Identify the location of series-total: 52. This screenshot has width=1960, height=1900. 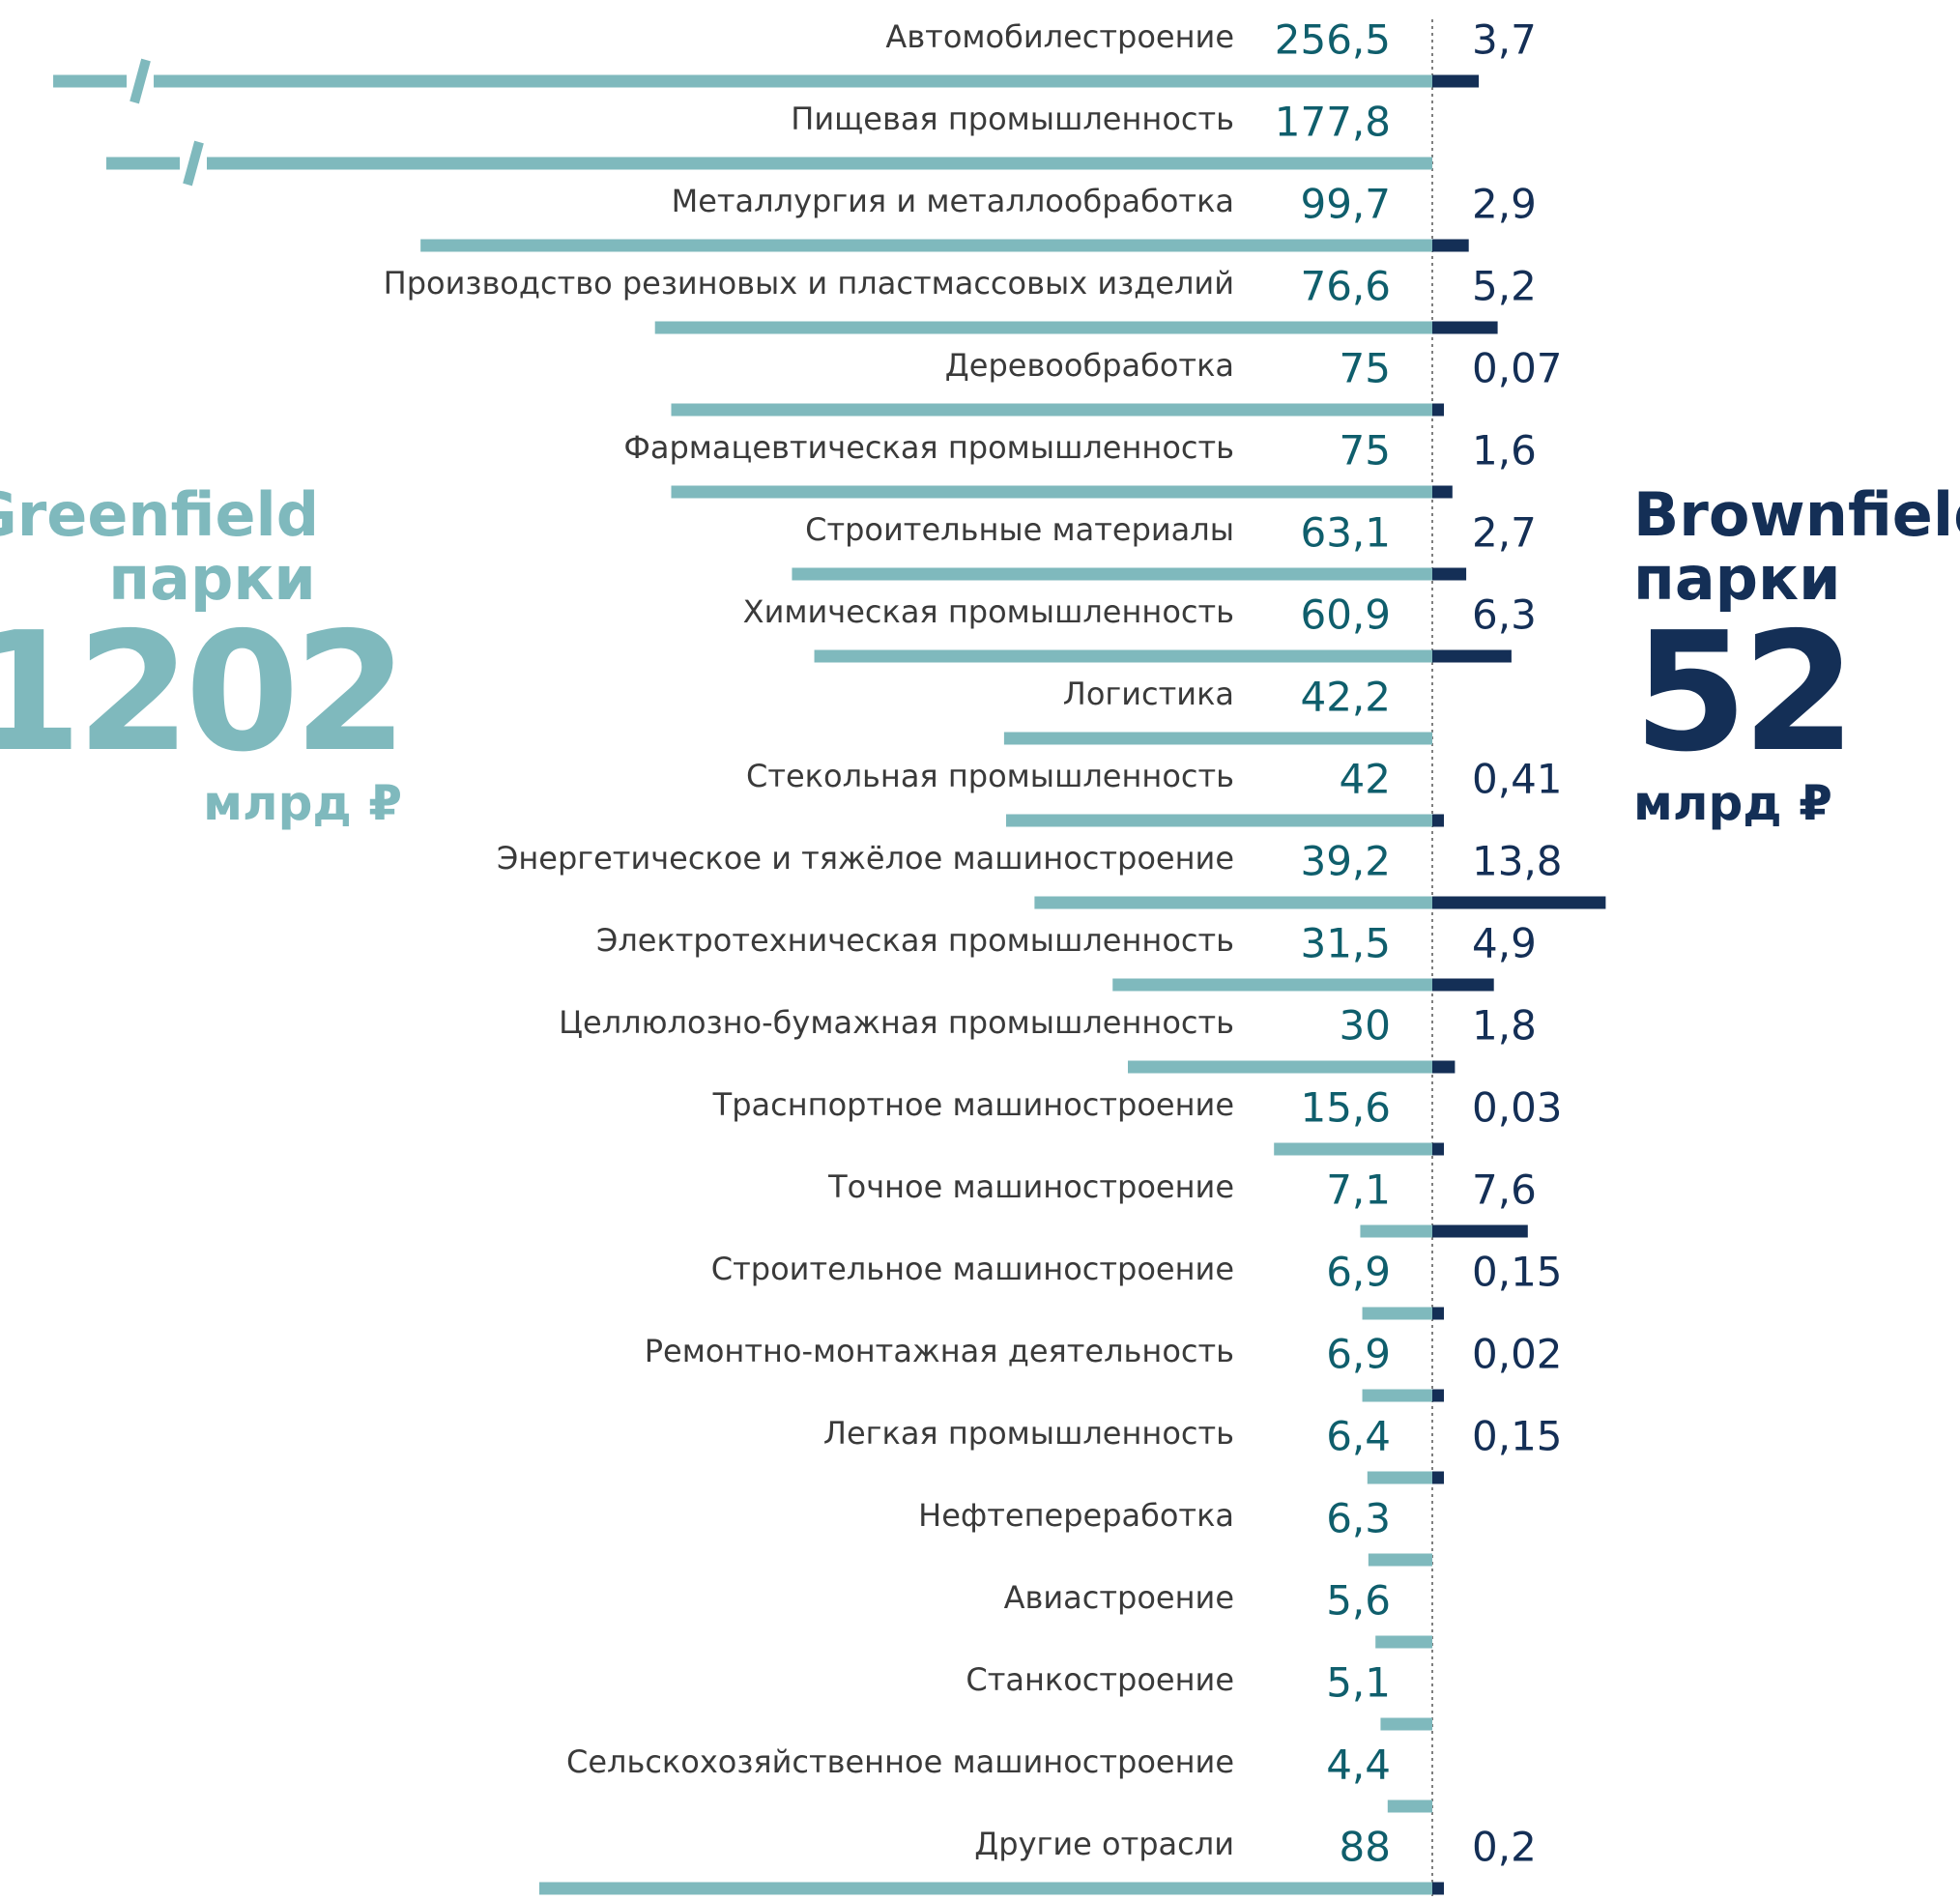
(1745, 693).